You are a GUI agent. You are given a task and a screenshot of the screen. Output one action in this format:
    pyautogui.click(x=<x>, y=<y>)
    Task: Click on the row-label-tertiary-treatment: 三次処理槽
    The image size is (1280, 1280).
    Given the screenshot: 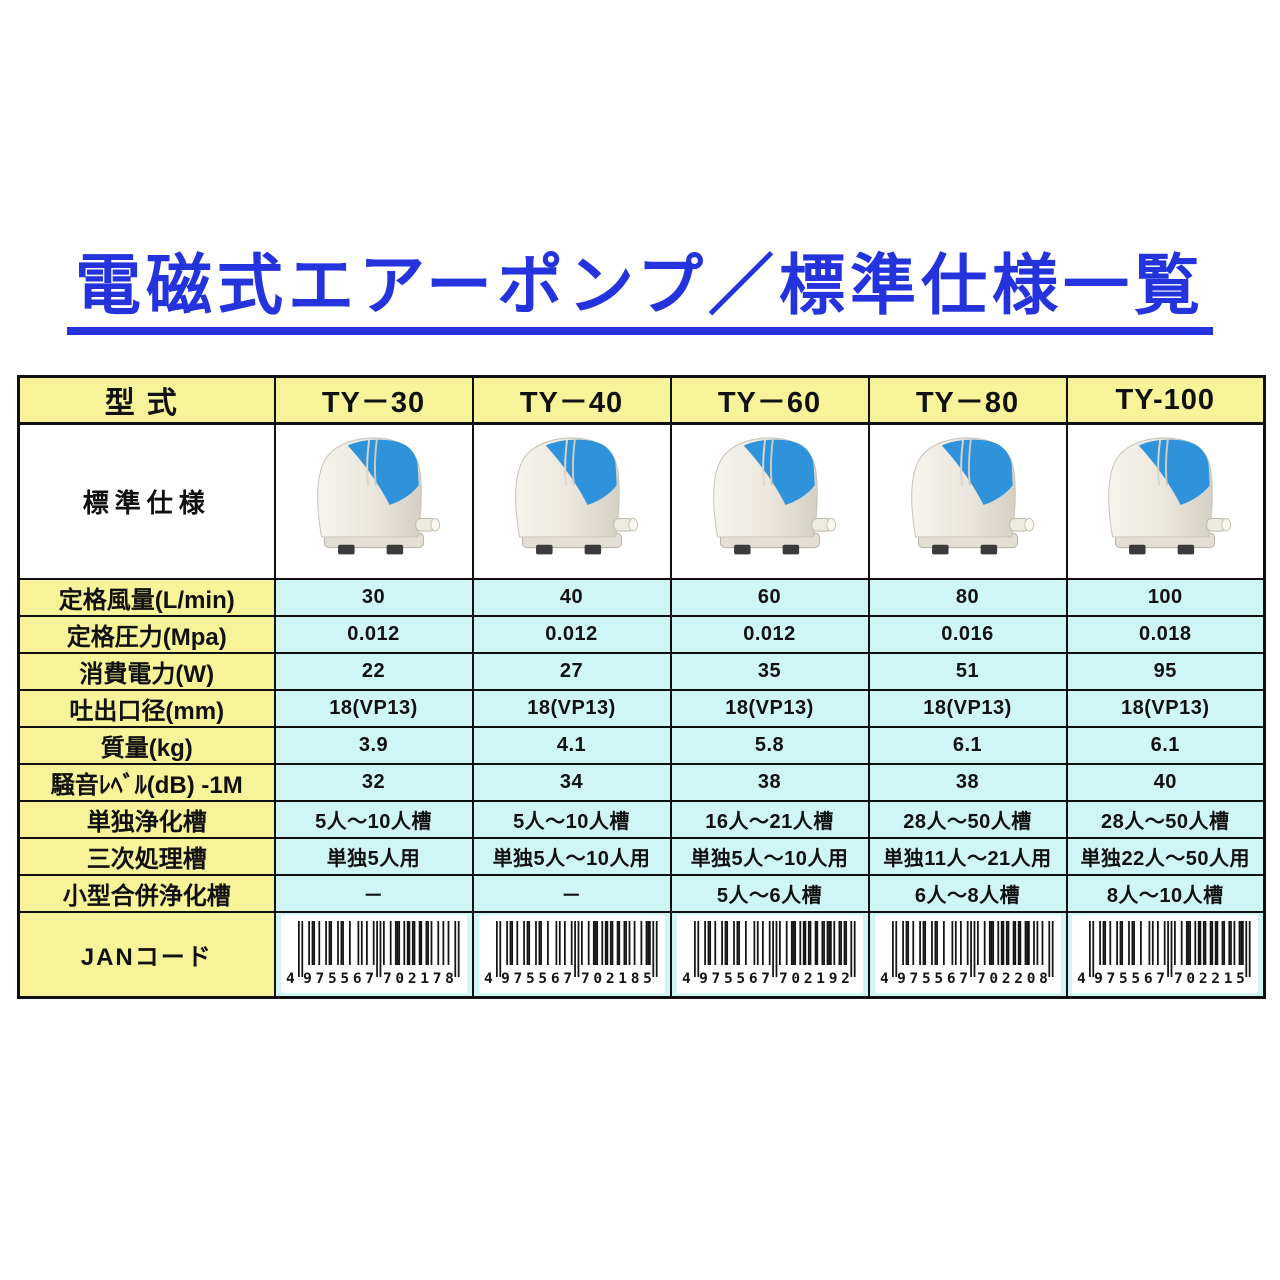 What is the action you would take?
    pyautogui.click(x=146, y=856)
    